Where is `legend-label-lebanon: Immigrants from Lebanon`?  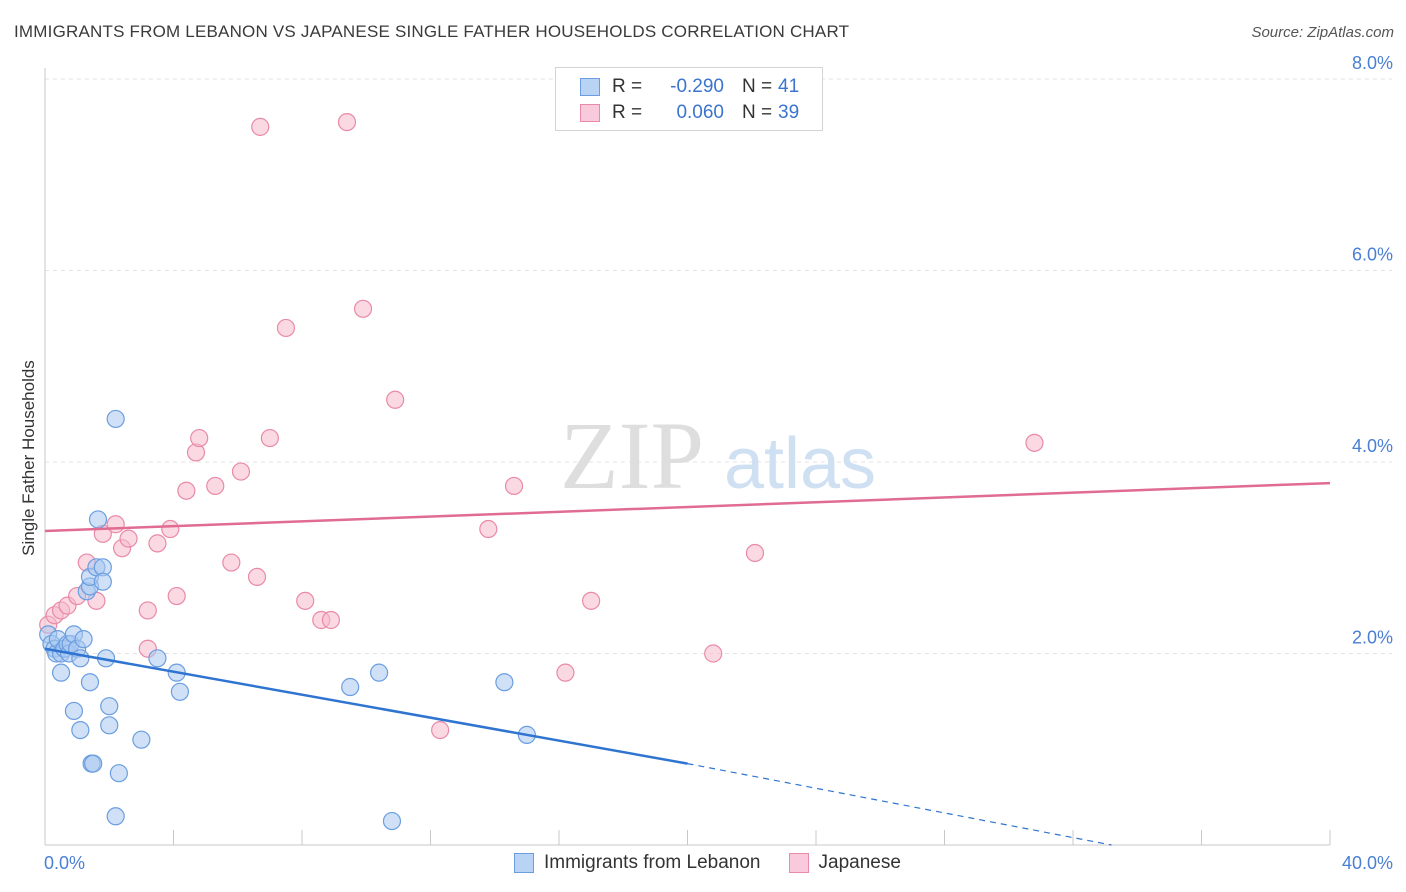
legend-label-lebanon: Immigrants from Lebanon is located at coordinates (652, 862).